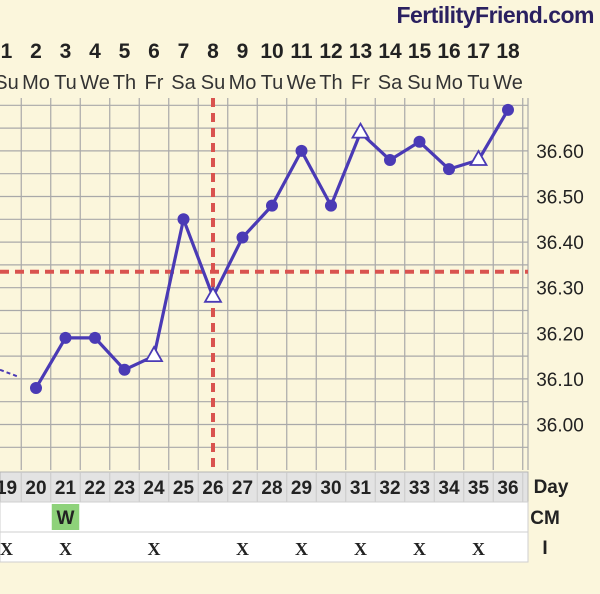 The width and height of the screenshot is (600, 594). Describe the element at coordinates (495, 15) in the screenshot. I see `fertilityfriend-logo: FertilityFriend.com` at that location.